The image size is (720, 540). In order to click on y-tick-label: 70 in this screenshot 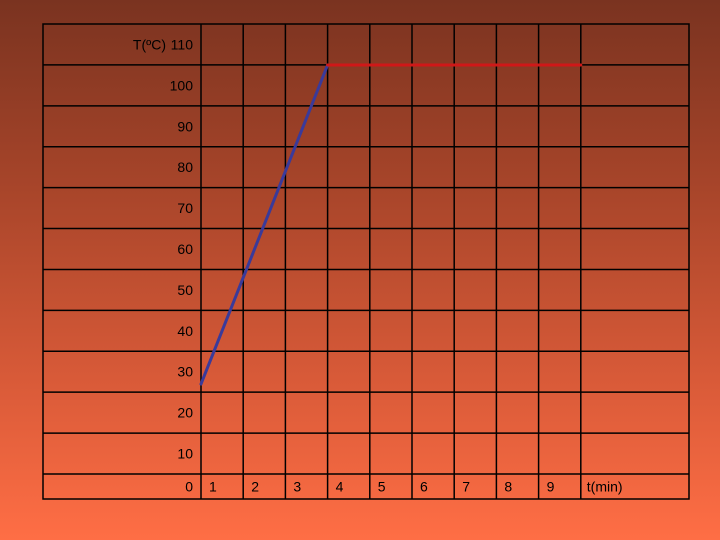, I will do `click(185, 208)`.